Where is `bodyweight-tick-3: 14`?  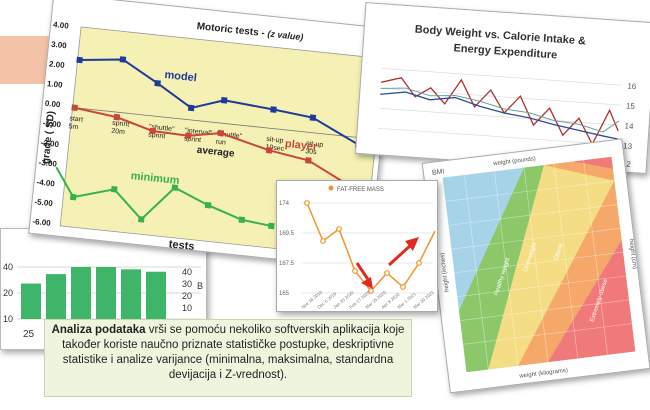 bodyweight-tick-3: 14 is located at coordinates (629, 126).